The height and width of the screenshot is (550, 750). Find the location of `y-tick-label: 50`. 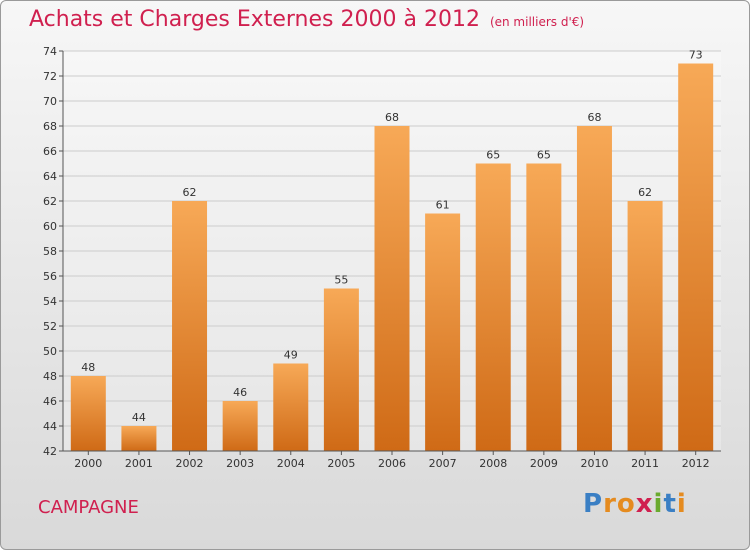

y-tick-label: 50 is located at coordinates (50, 351).